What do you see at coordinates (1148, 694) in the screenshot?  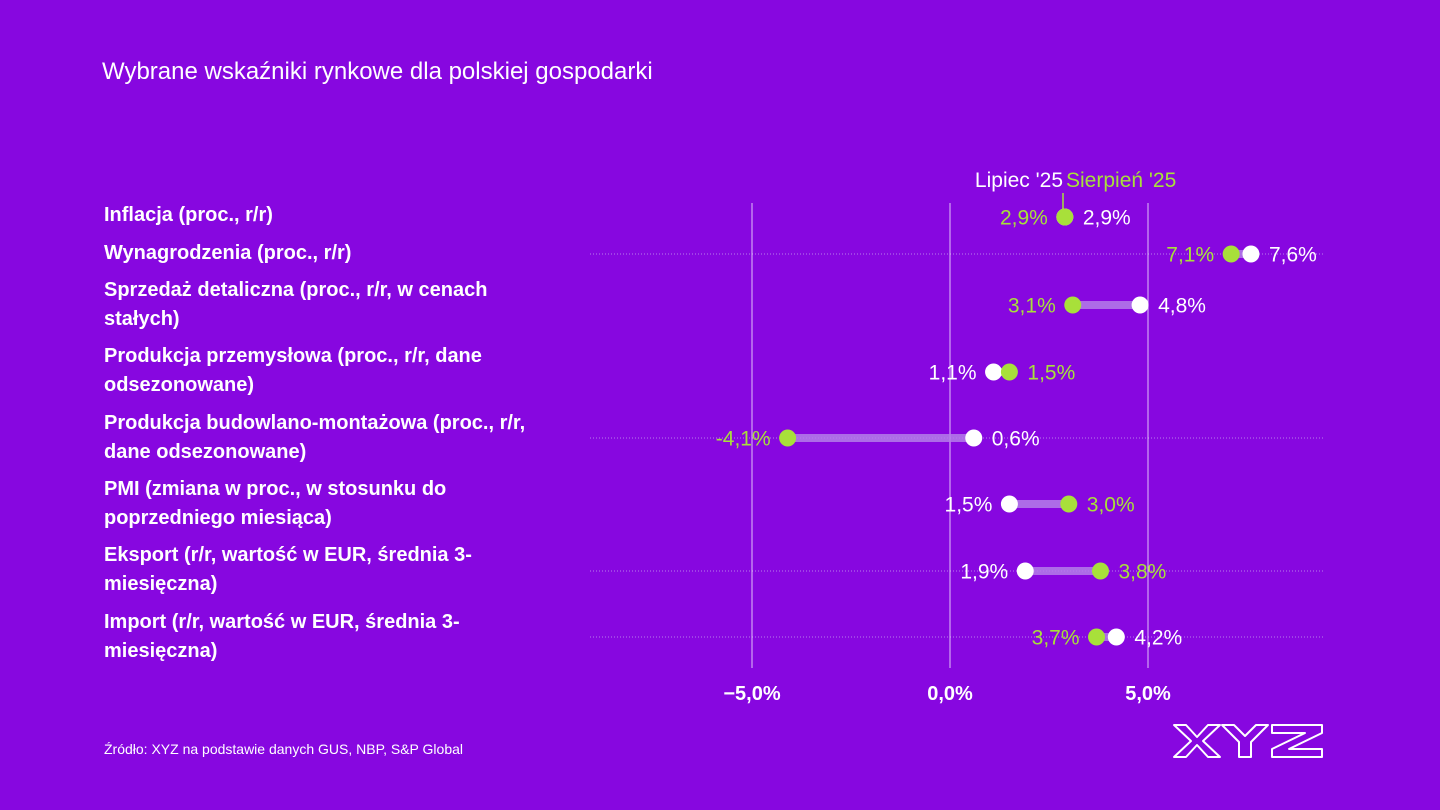 I see `x-tick-label: 5,0%` at bounding box center [1148, 694].